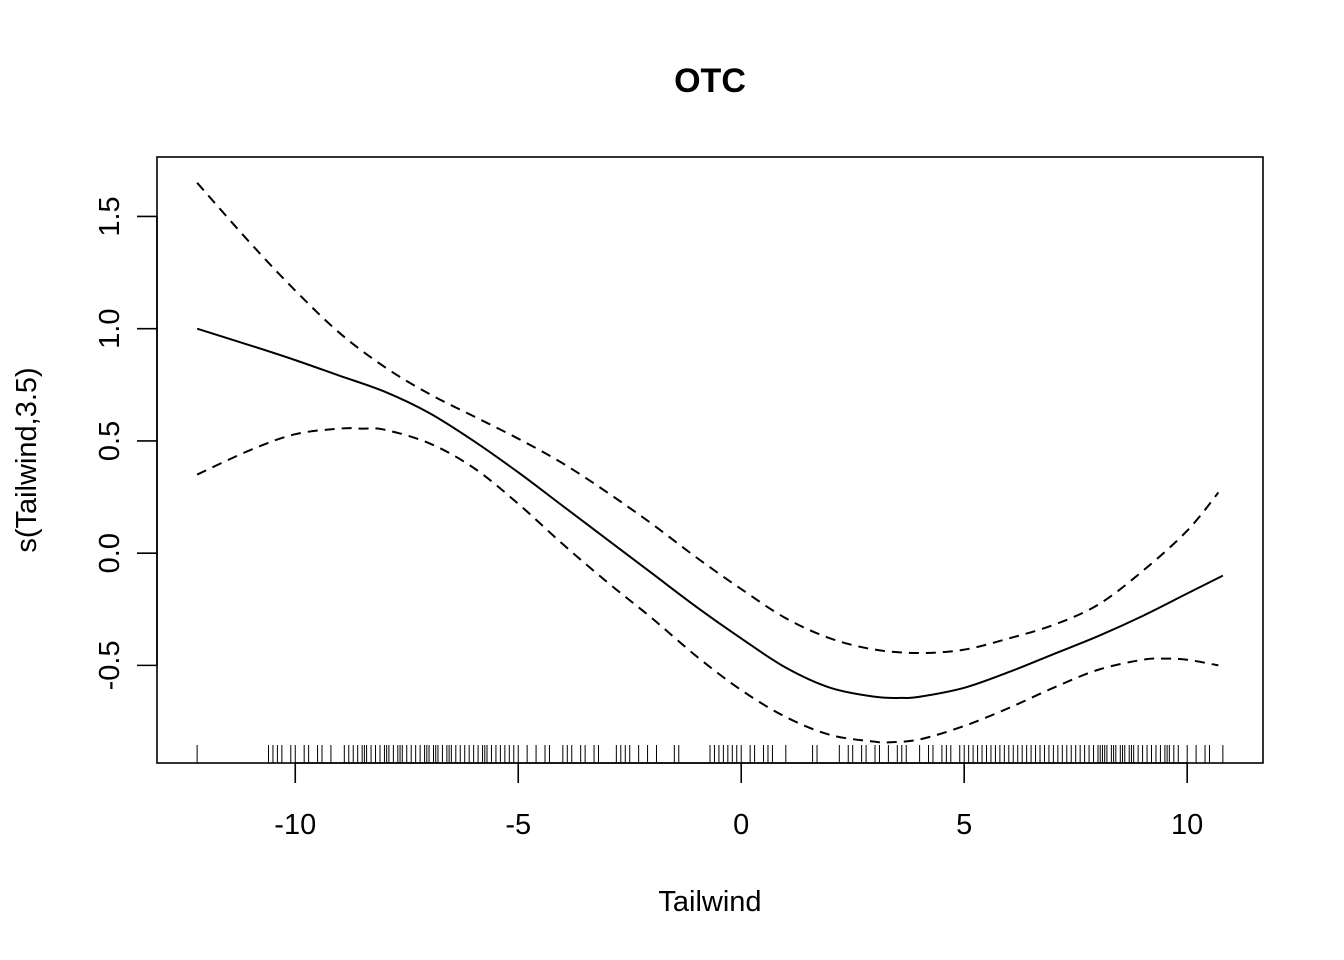 The image size is (1344, 960). What do you see at coordinates (710, 754) in the screenshot?
I see `rug-plot` at bounding box center [710, 754].